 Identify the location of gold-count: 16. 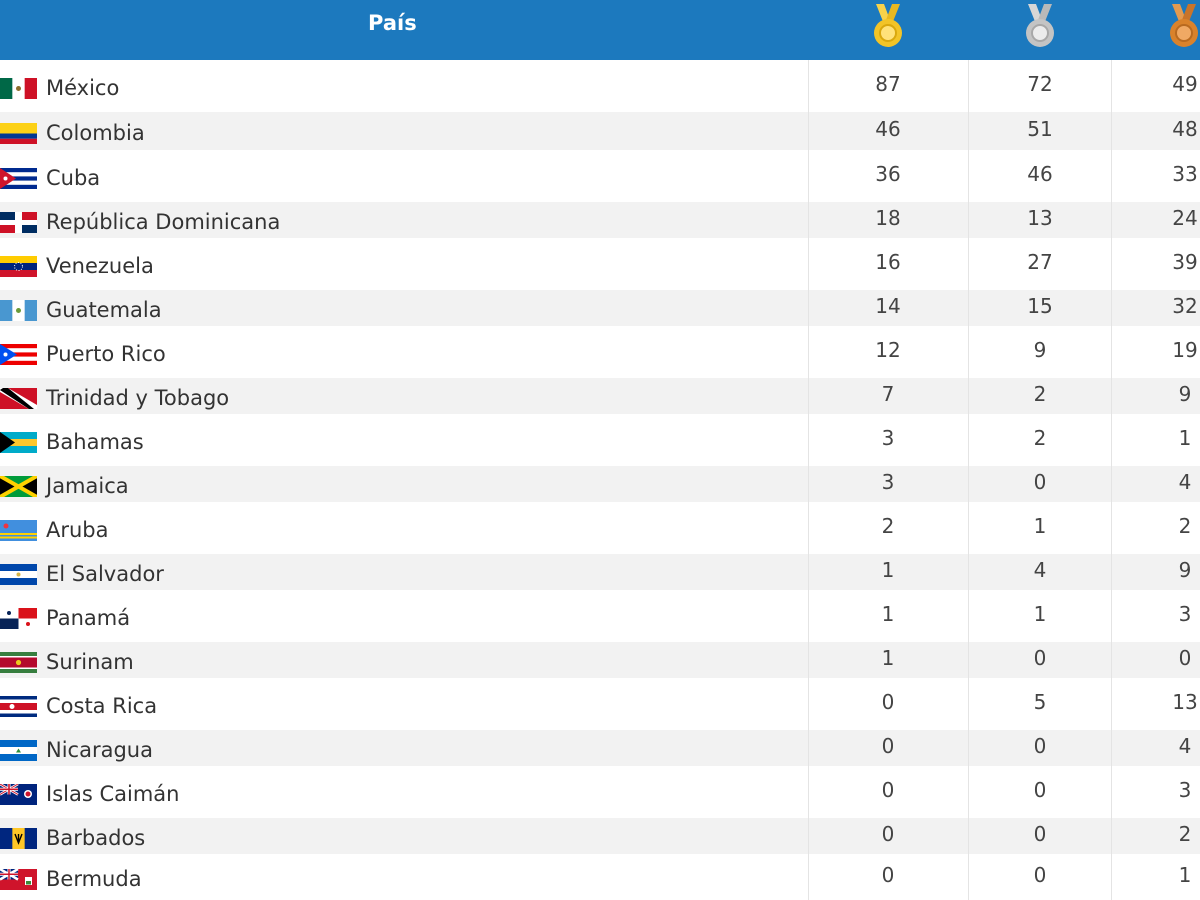
(888, 262).